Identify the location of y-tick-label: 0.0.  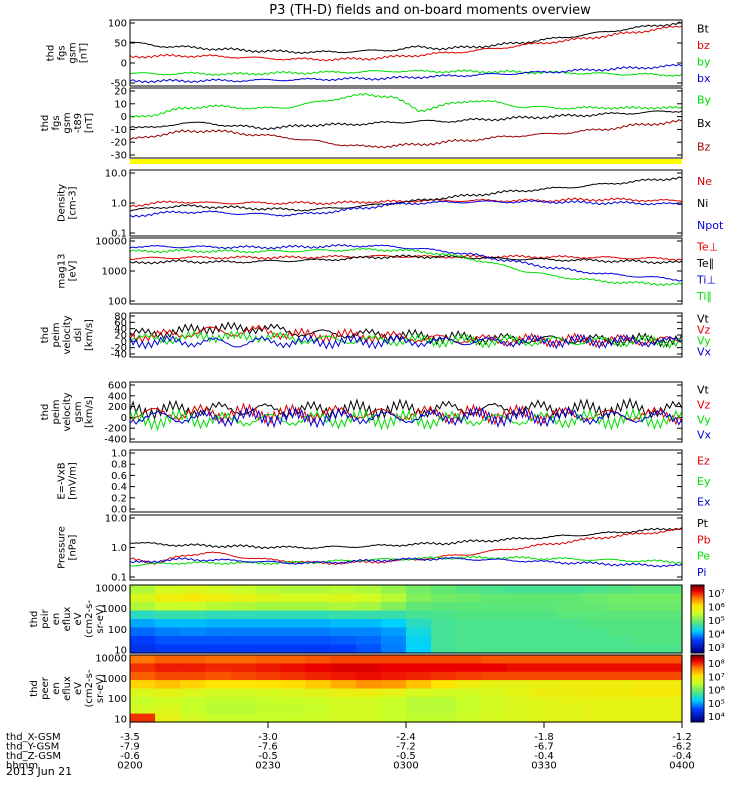
(119, 510).